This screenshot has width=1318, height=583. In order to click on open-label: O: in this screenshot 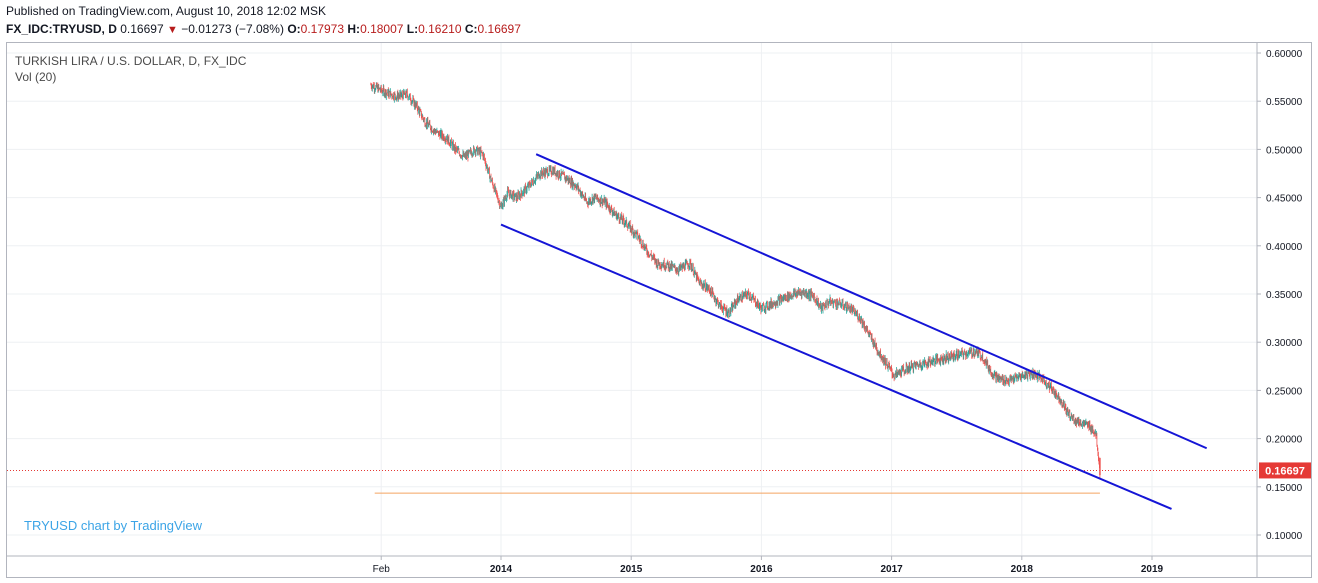, I will do `click(294, 29)`.